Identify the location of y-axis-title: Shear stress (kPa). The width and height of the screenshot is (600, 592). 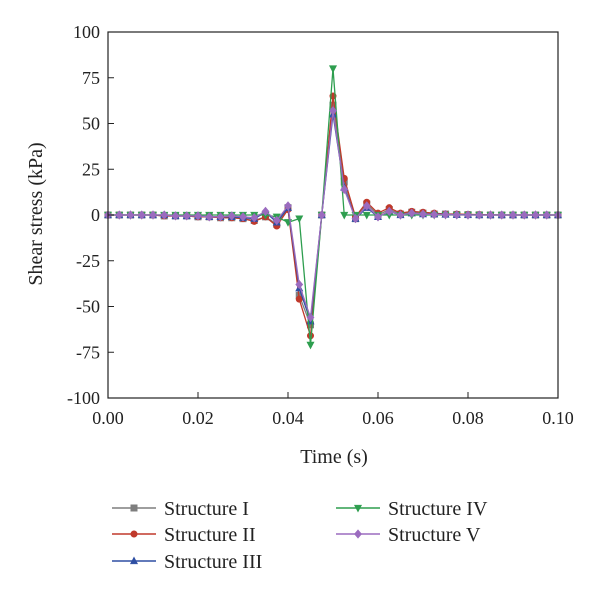
(36, 213).